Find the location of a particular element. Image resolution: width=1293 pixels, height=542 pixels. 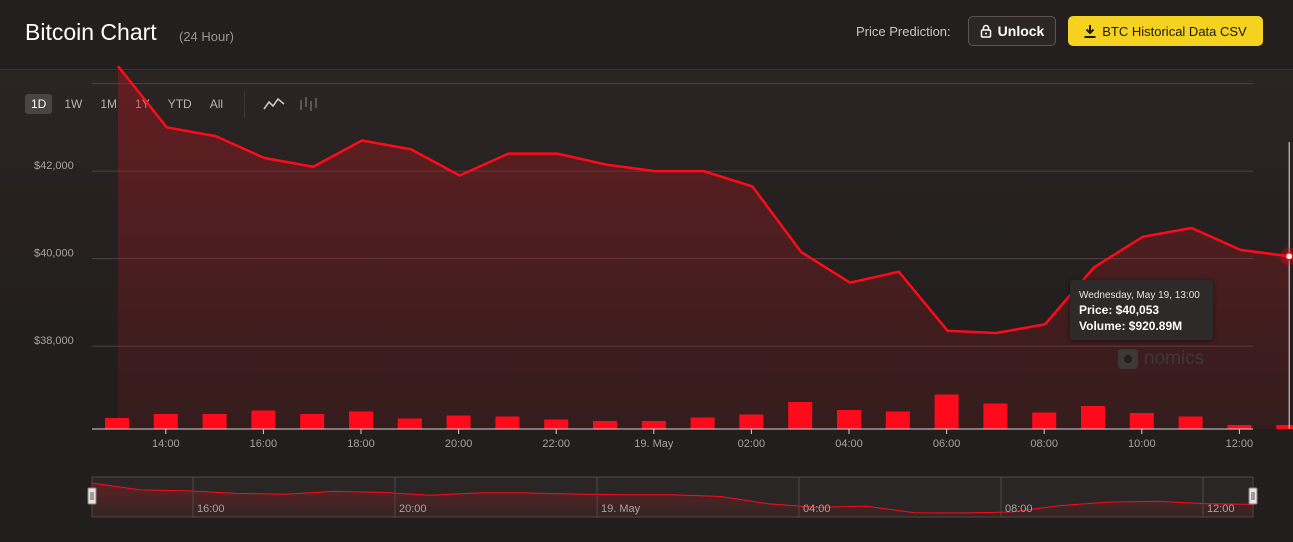

navigator-area is located at coordinates (672, 500).